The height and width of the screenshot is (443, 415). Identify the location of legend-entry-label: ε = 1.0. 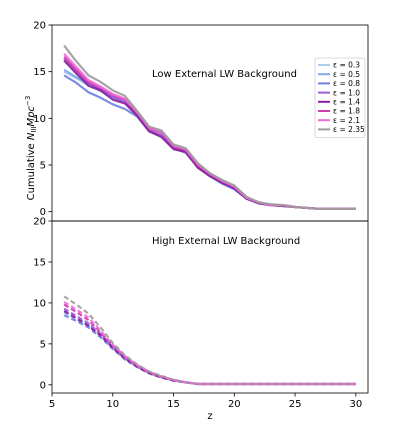
(346, 92).